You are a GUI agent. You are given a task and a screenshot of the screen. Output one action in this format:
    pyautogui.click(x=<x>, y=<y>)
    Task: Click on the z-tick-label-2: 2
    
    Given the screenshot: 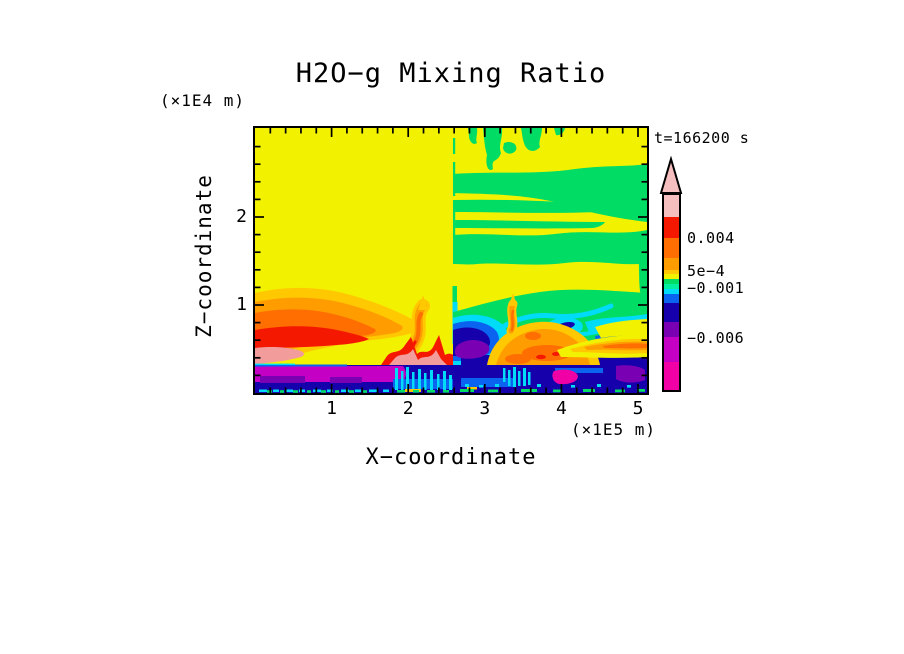 What is the action you would take?
    pyautogui.click(x=241, y=216)
    